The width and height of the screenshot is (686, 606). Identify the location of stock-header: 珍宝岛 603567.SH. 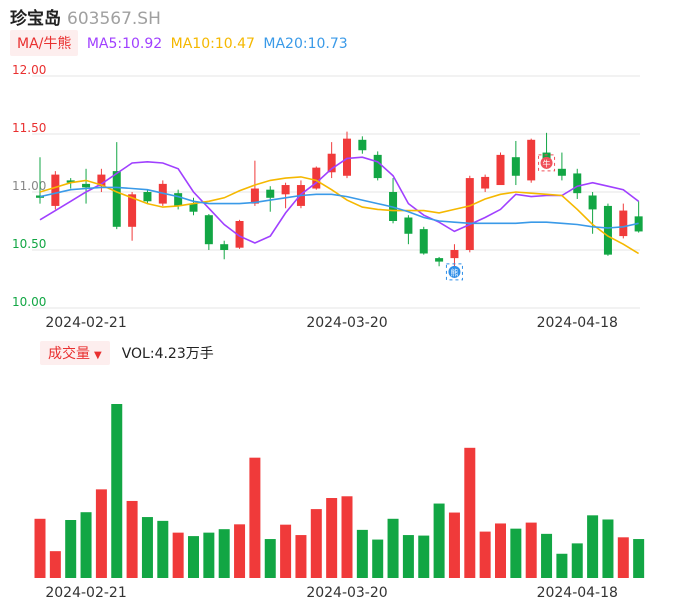
(85, 16).